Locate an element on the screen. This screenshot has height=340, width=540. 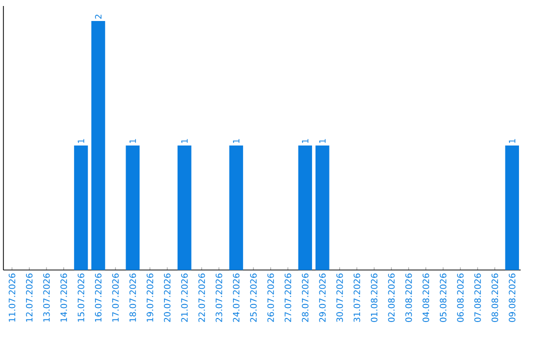
x-tick-label: 26.07.2026 is located at coordinates (270, 298).